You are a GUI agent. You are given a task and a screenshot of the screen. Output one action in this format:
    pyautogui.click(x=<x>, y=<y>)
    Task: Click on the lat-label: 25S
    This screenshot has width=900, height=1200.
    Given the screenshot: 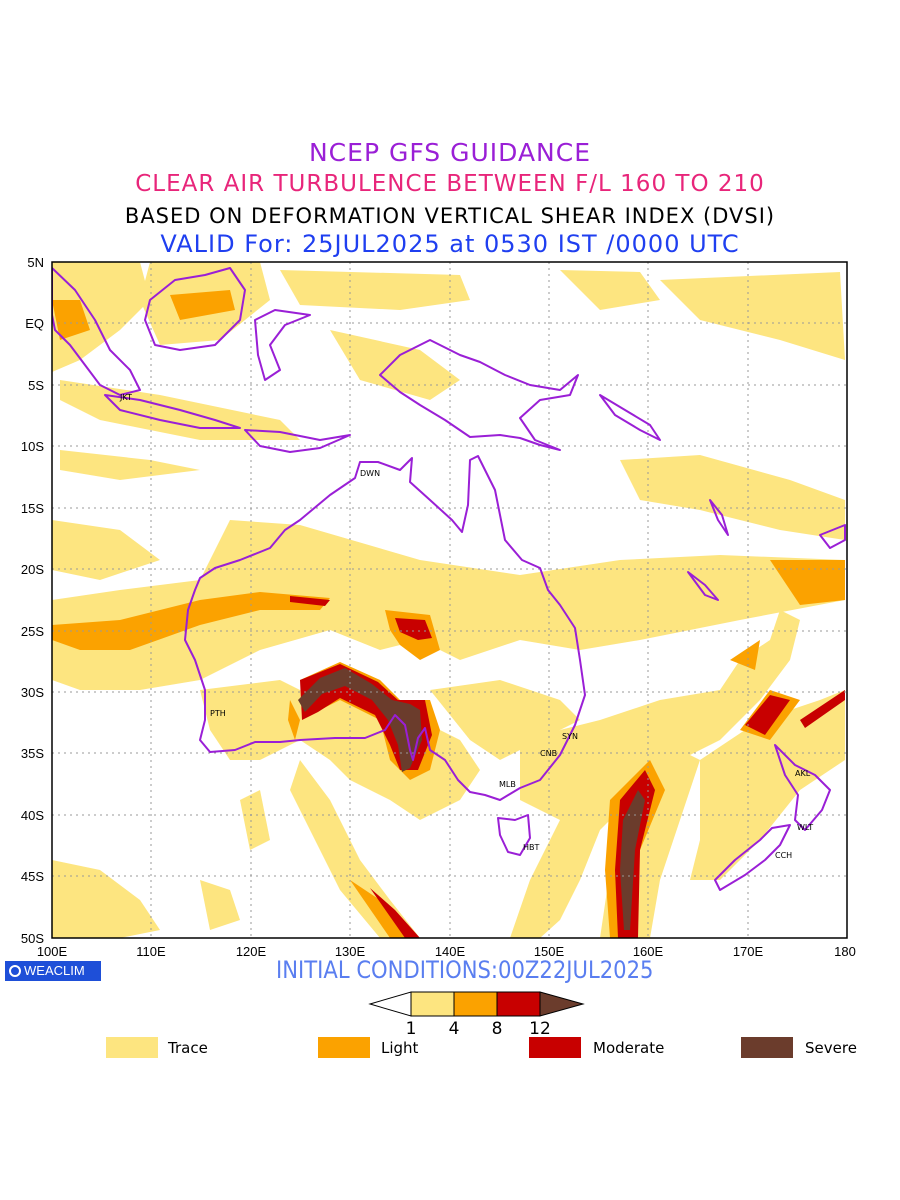 What is the action you would take?
    pyautogui.click(x=32, y=631)
    